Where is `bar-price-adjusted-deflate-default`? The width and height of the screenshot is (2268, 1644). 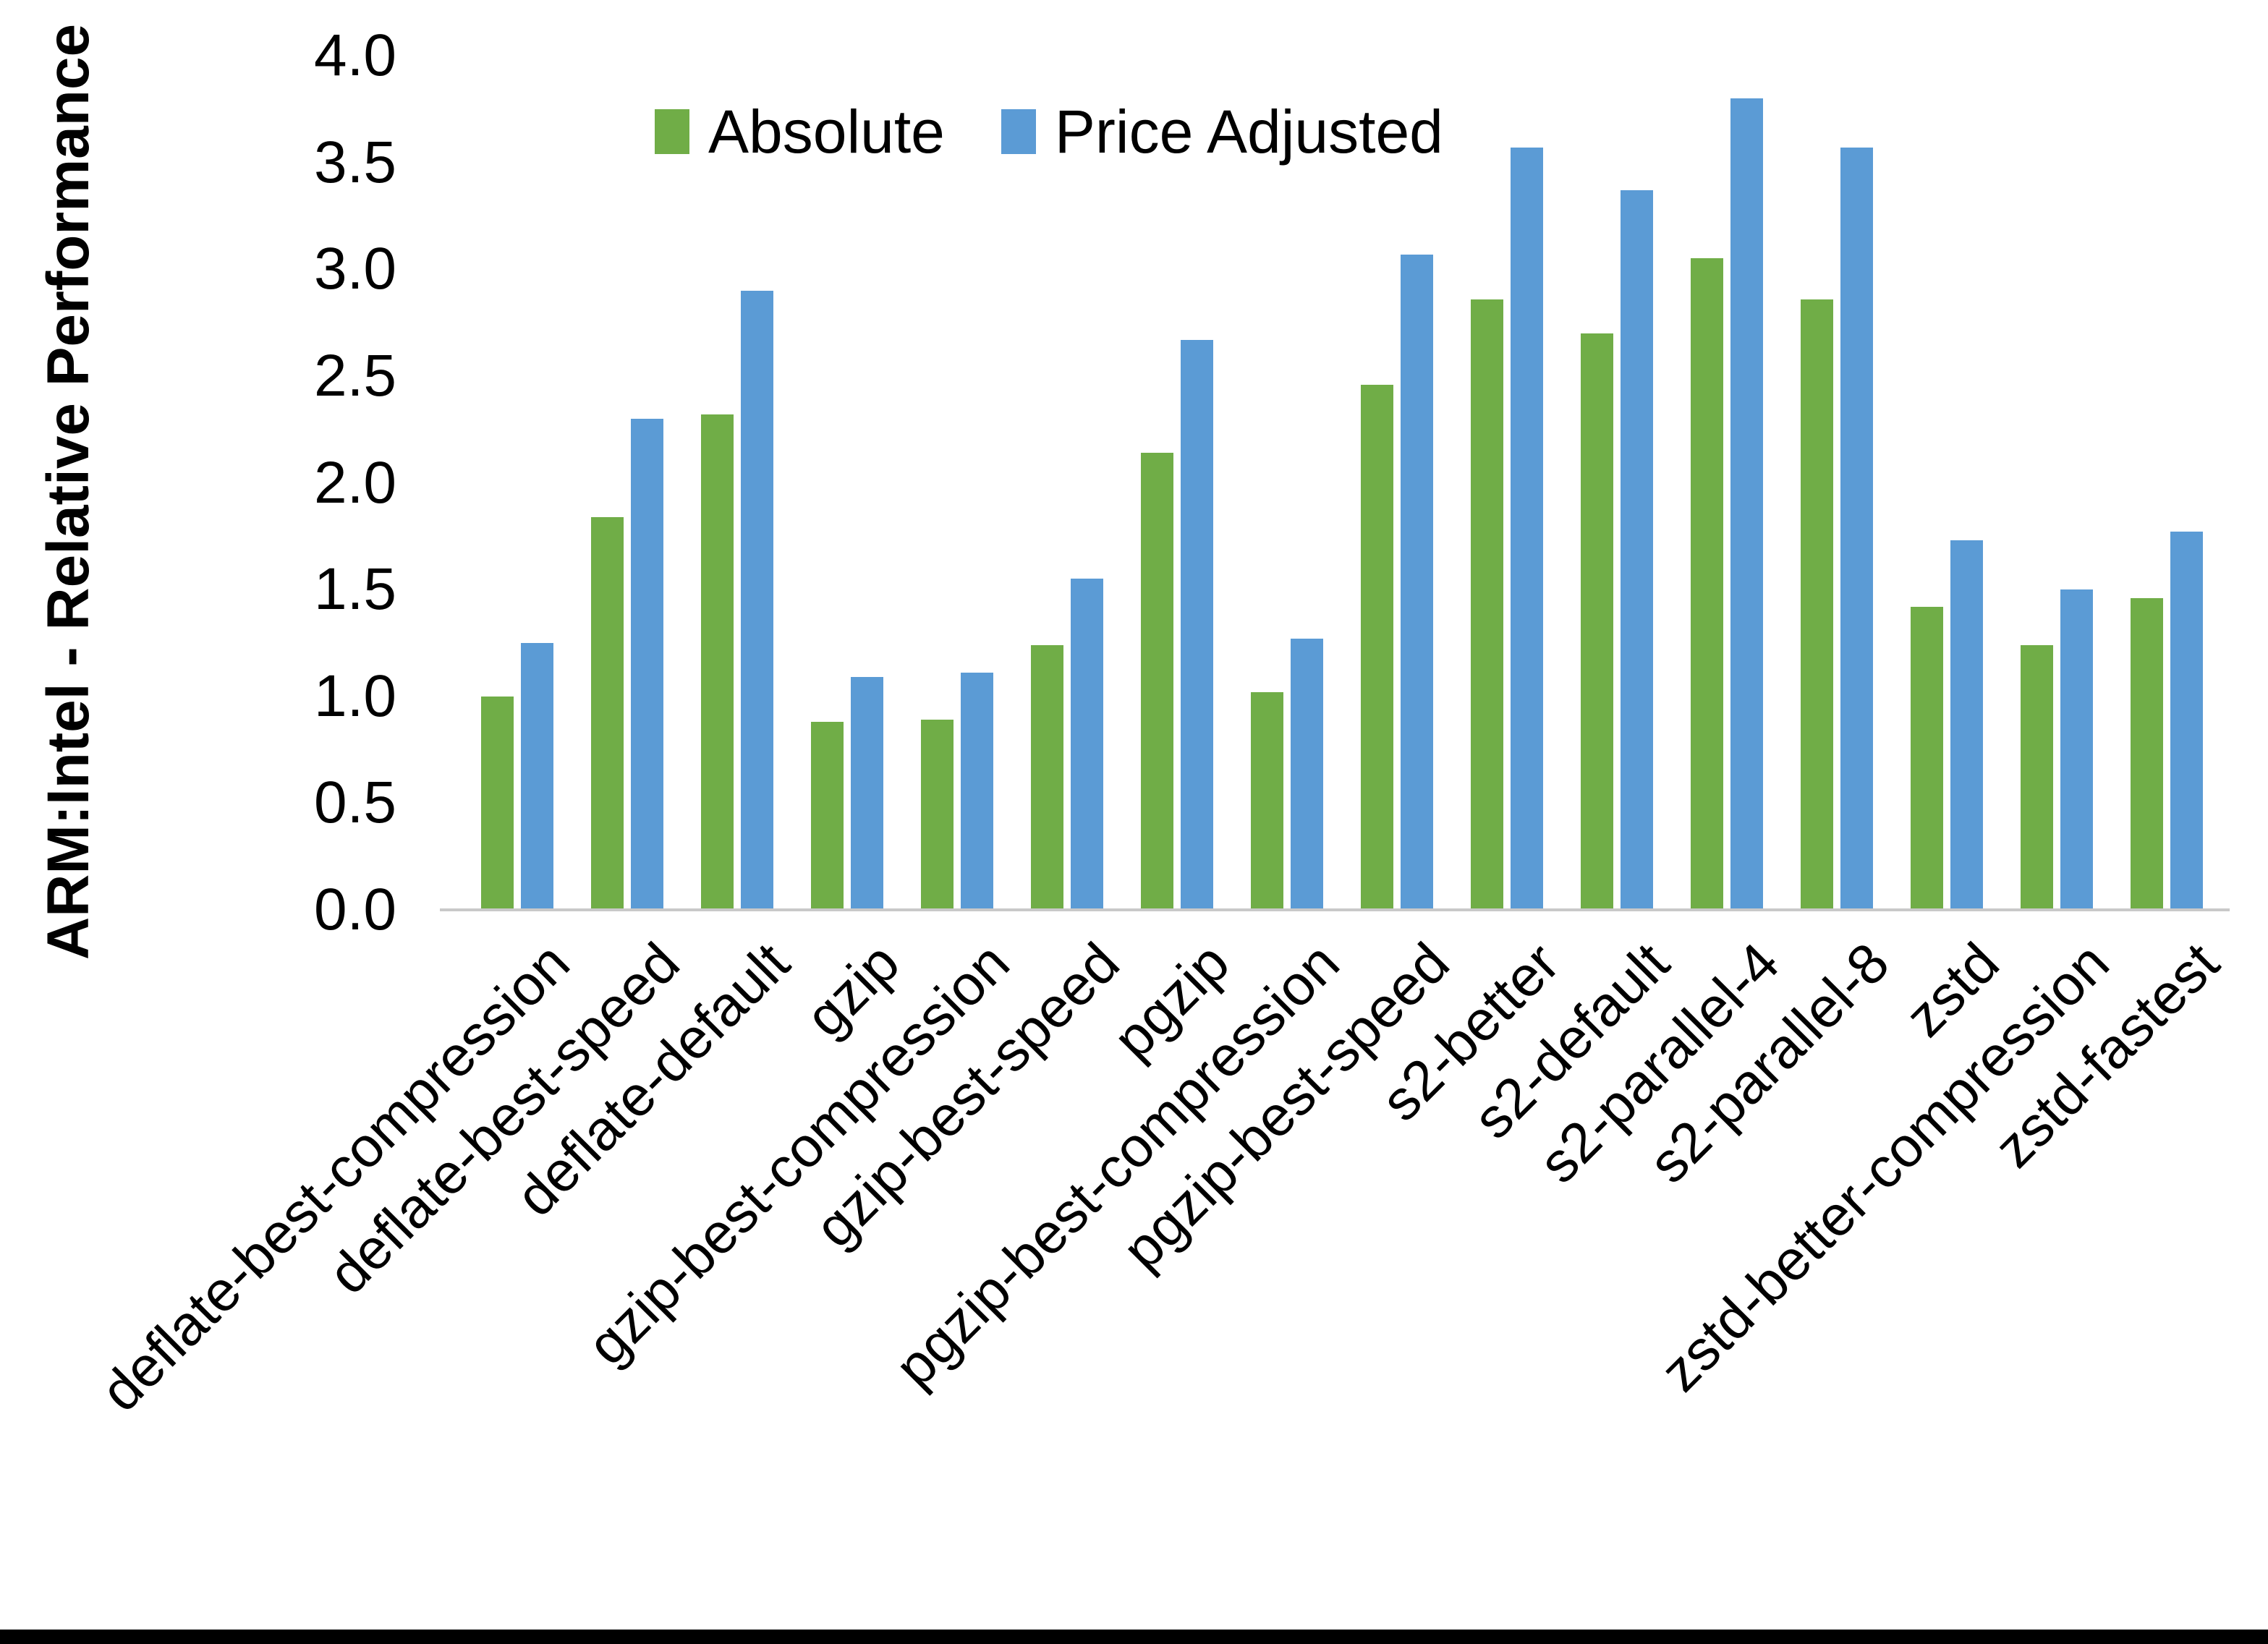
bar-price-adjusted-deflate-default is located at coordinates (757, 600).